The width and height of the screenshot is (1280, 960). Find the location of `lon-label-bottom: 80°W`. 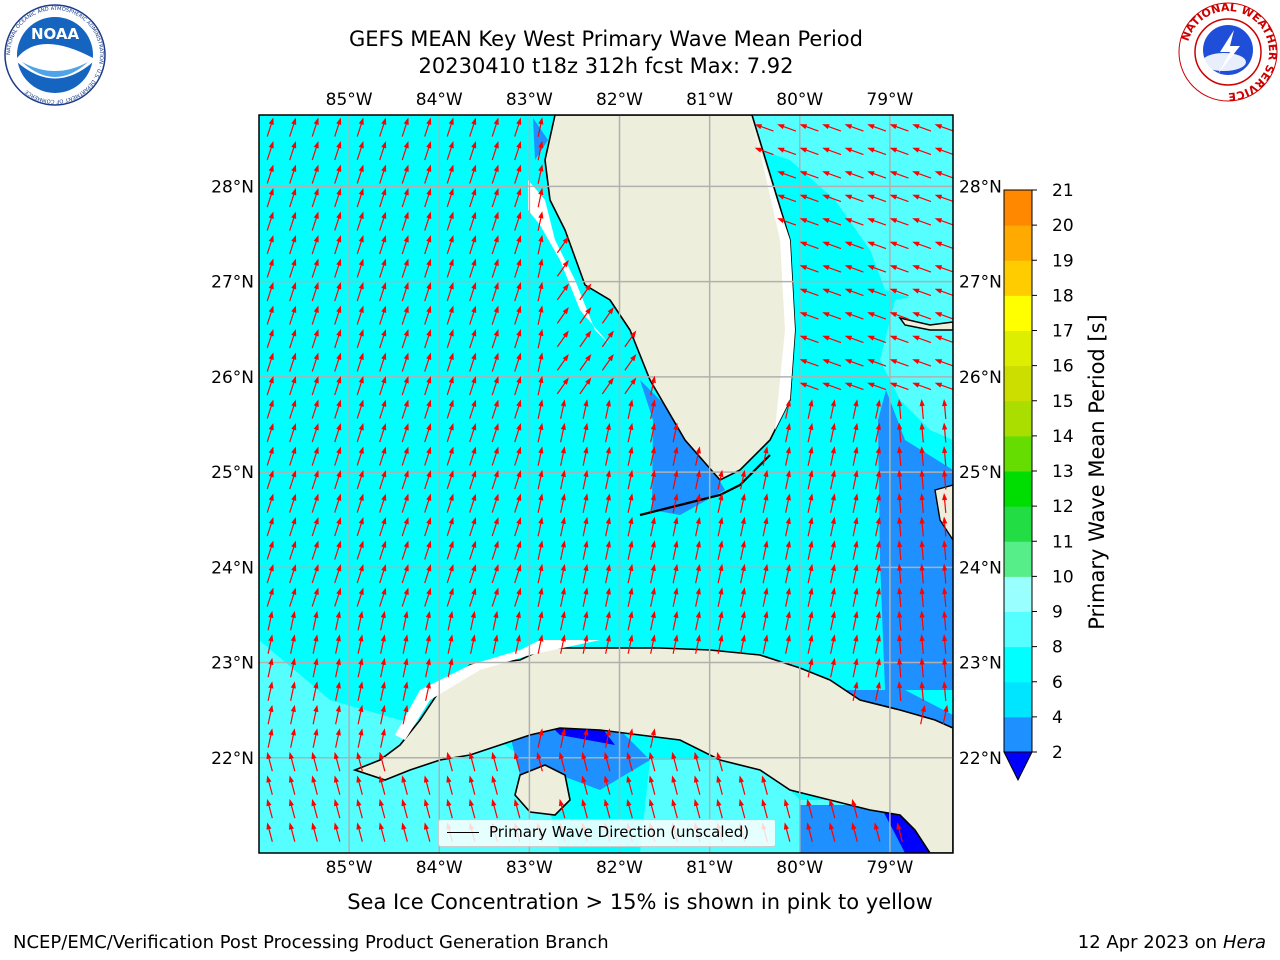

lon-label-bottom: 80°W is located at coordinates (799, 868).